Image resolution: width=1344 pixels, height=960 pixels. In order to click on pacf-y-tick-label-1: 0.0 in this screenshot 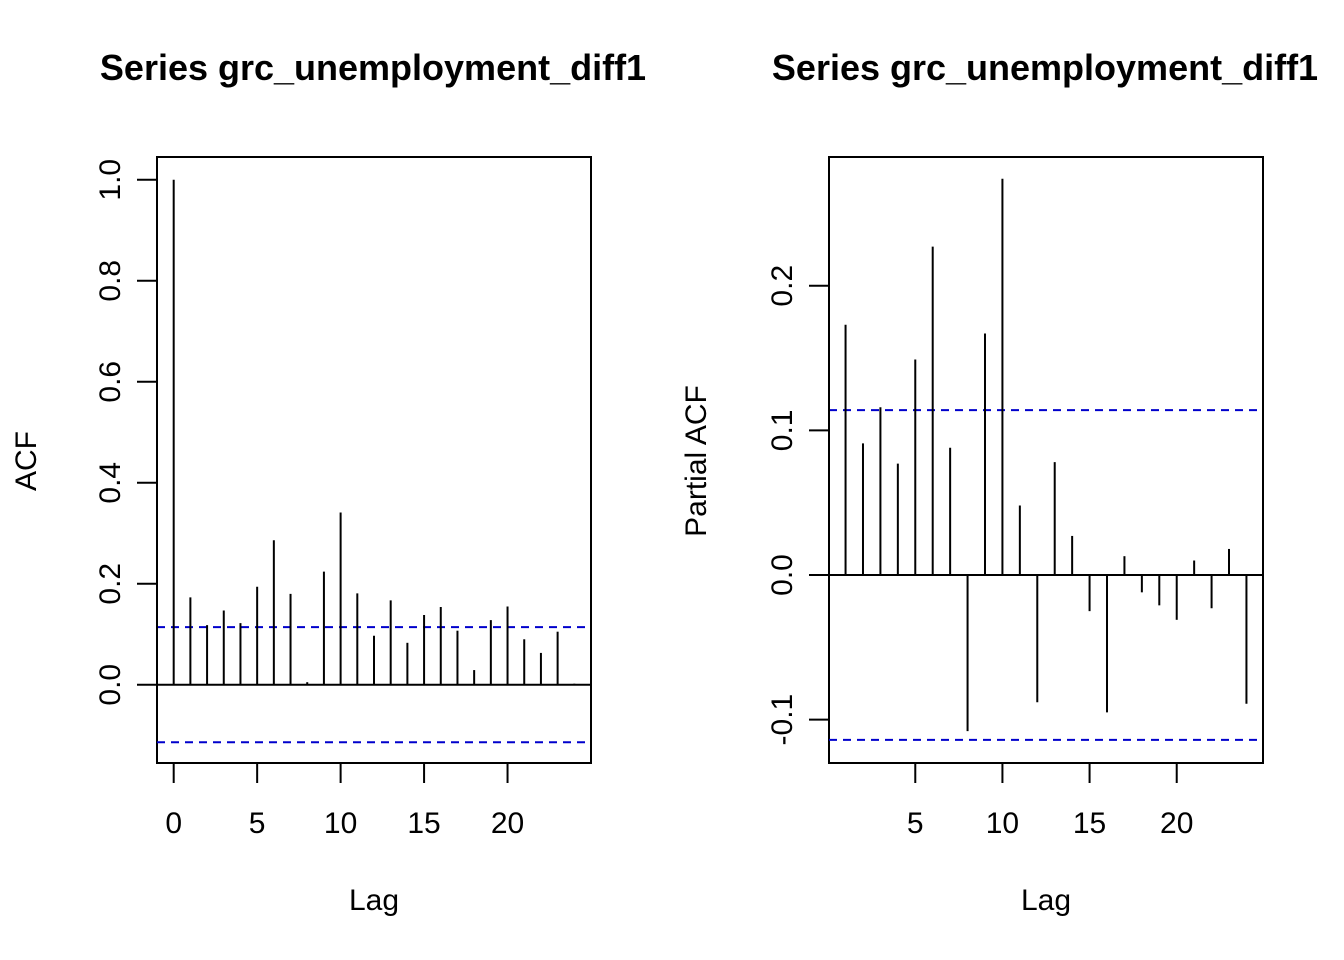, I will do `click(782, 575)`.